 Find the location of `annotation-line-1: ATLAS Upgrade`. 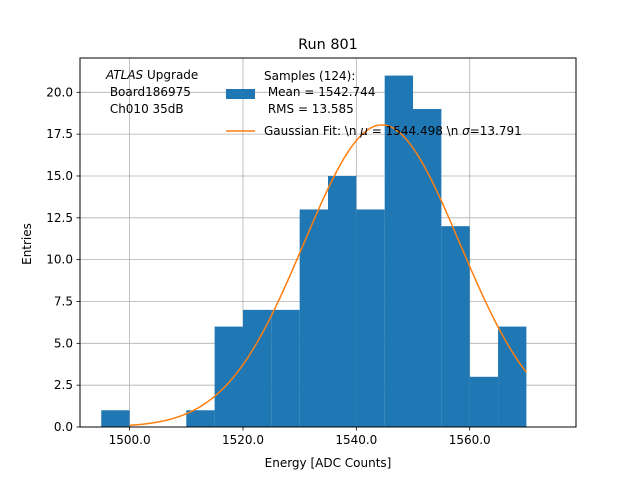

annotation-line-1: ATLAS Upgrade is located at coordinates (151, 75).